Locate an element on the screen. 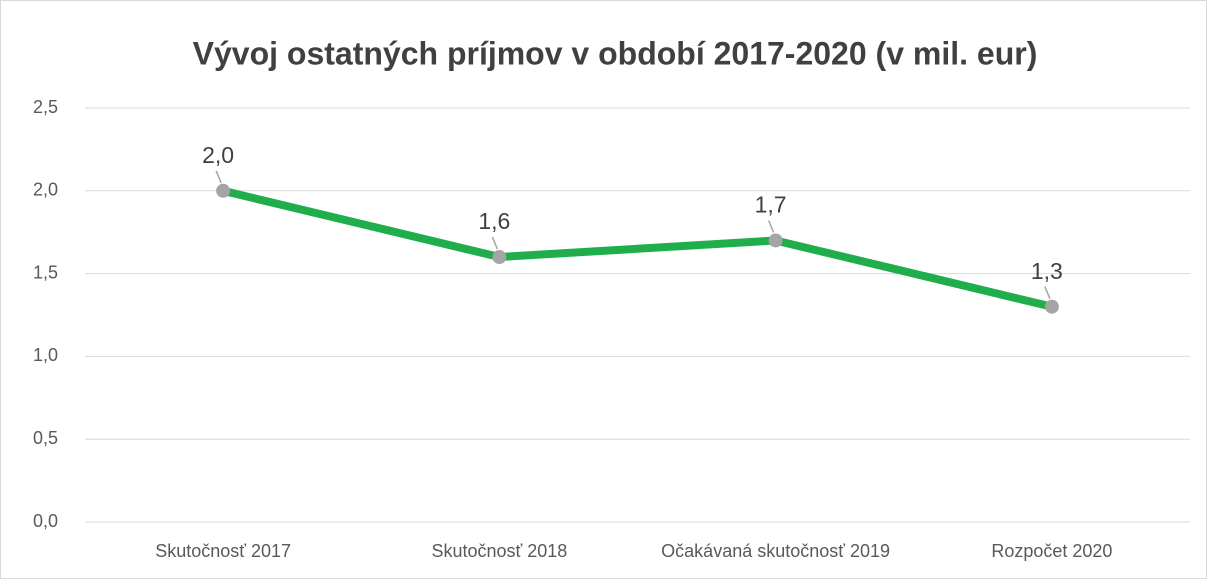  y-tick-label: 2,5 is located at coordinates (45, 107).